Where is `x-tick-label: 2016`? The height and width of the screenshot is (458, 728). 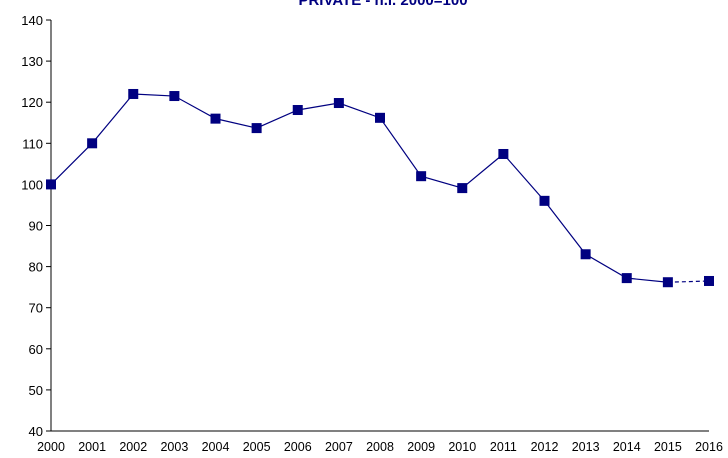 x-tick-label: 2016 is located at coordinates (709, 447).